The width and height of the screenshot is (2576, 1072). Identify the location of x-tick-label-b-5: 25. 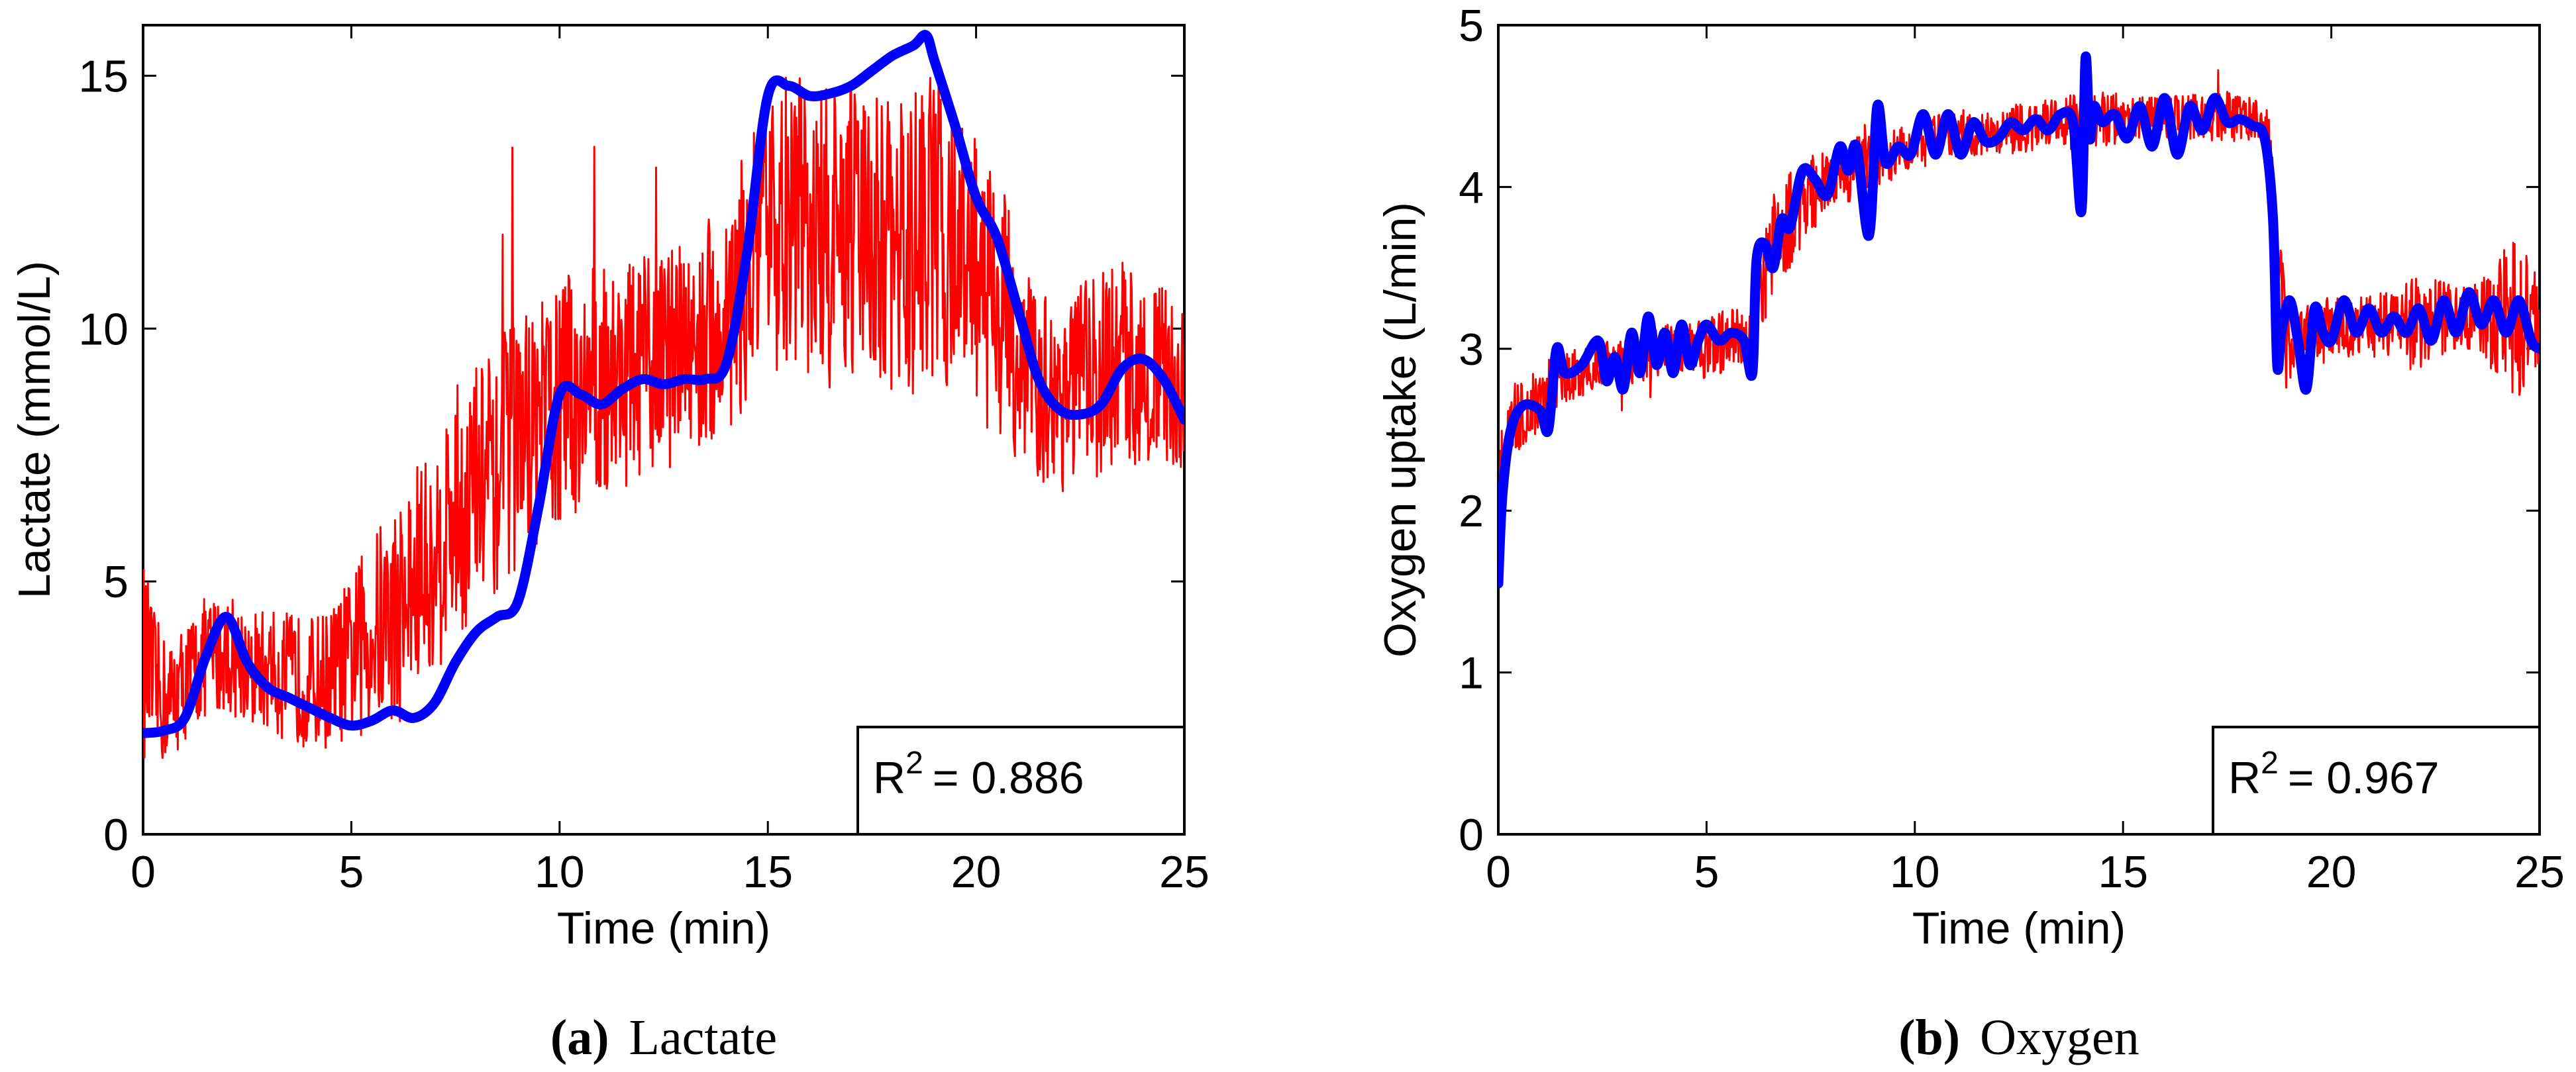
(2539, 872).